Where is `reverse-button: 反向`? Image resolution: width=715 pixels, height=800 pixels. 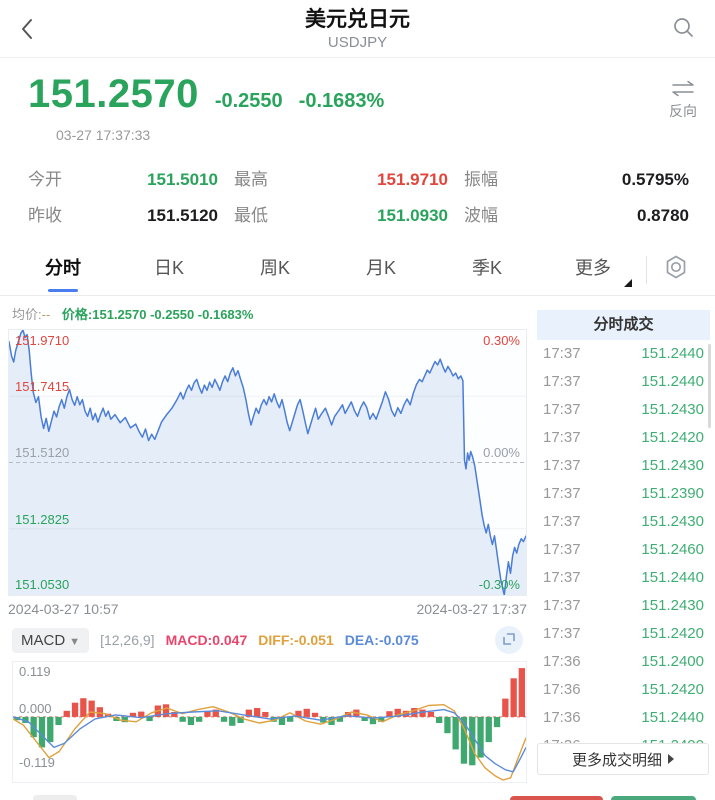 reverse-button: 反向 is located at coordinates (683, 100).